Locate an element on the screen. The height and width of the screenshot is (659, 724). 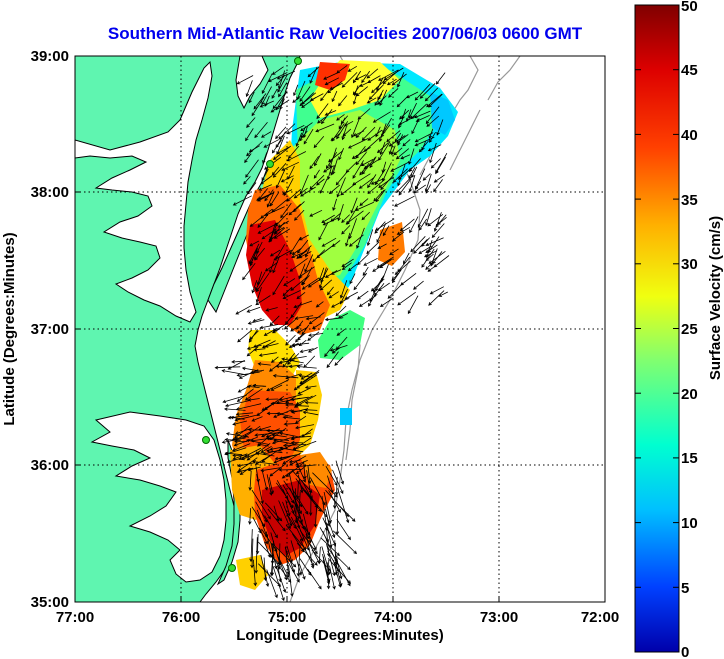
colorbar-tick-label: 10 is located at coordinates (689, 523).